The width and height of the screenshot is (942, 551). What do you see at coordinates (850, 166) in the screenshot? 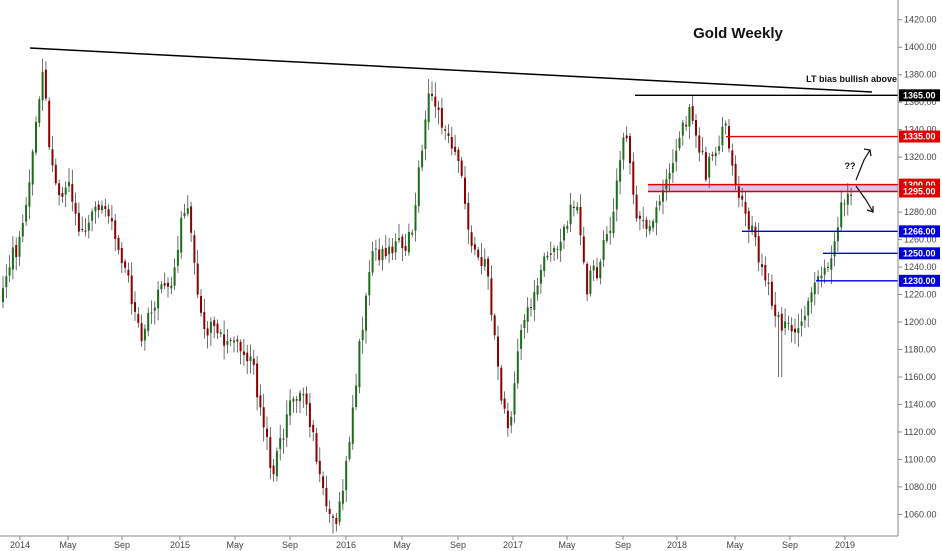
I see `question-annotation: ??` at bounding box center [850, 166].